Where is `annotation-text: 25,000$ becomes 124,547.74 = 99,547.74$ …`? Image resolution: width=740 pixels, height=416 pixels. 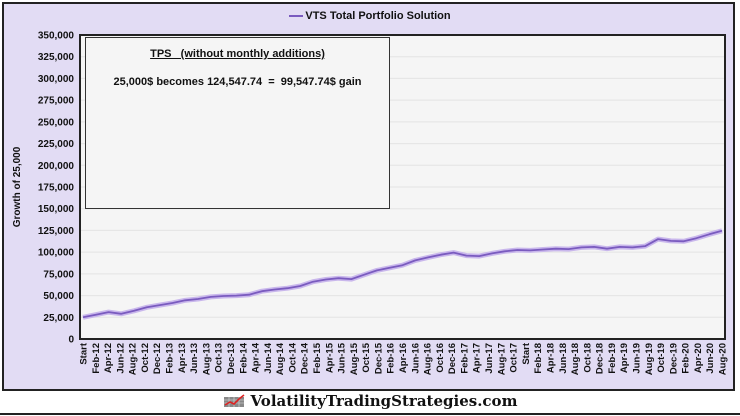
annotation-text: 25,000$ becomes 124,547.74 = 99,547.74$ … is located at coordinates (237, 82).